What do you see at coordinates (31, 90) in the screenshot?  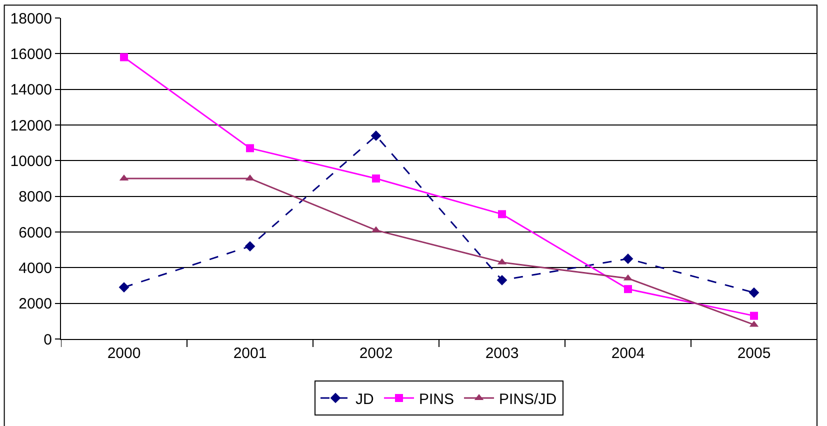 I see `y-tick-label: 14000` at bounding box center [31, 90].